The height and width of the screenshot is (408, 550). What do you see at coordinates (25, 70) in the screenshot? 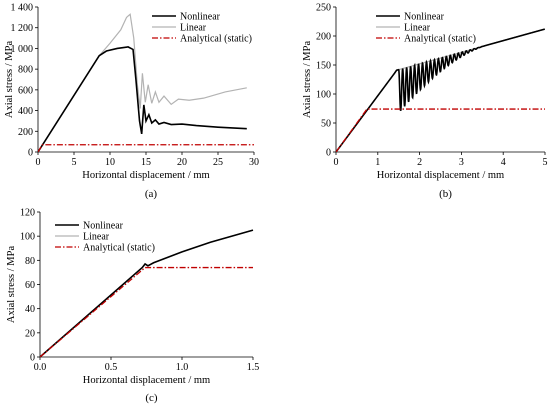
I see `y-tick-label: 800` at bounding box center [25, 70].